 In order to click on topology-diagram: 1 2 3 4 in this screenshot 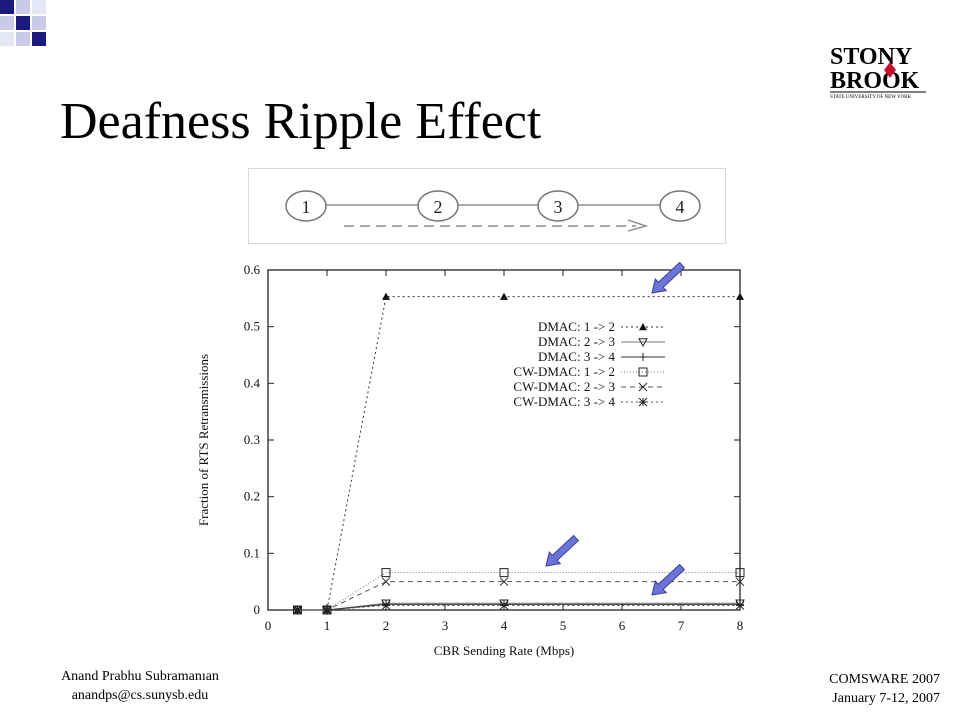, I will do `click(487, 206)`.